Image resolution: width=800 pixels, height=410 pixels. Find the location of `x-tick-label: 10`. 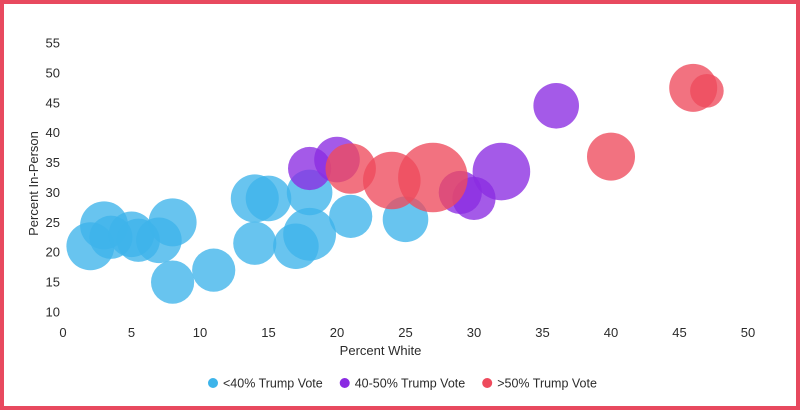

x-tick-label: 10 is located at coordinates (200, 332).